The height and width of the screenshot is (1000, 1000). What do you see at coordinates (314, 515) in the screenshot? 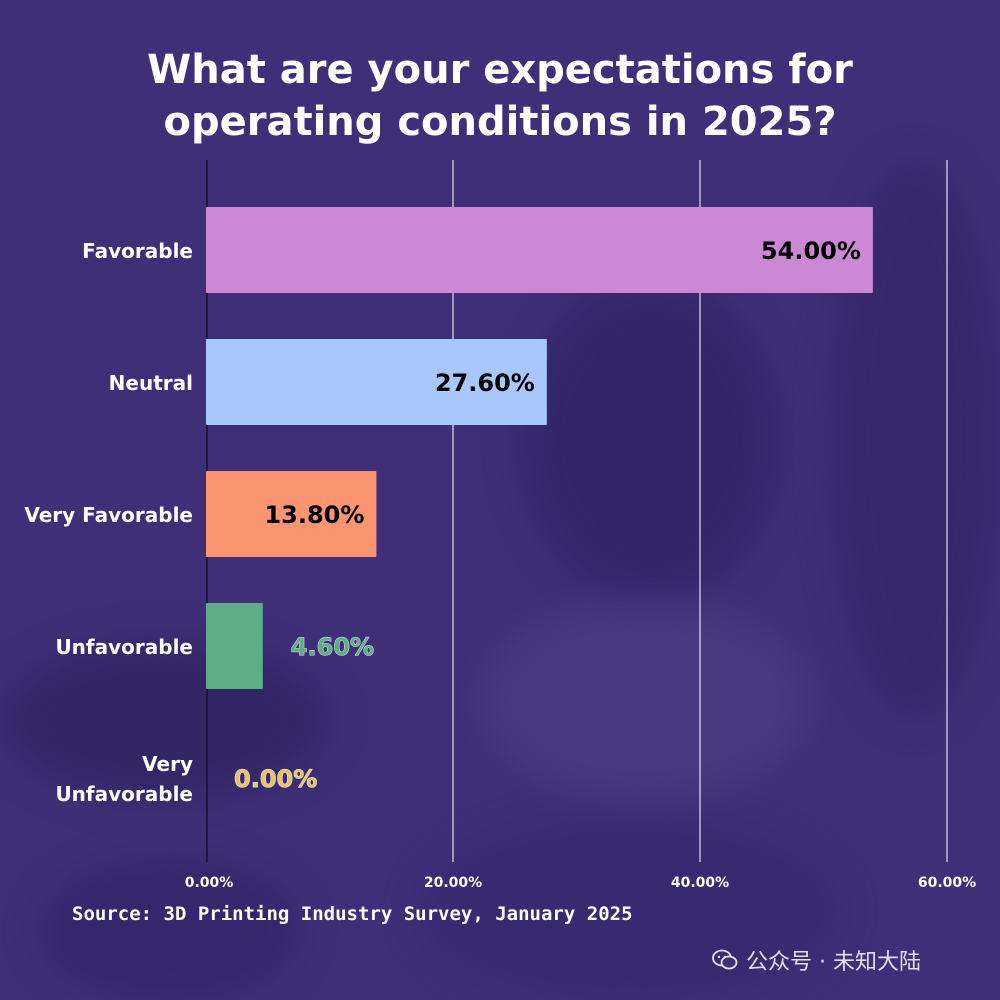
I see `data-label: 13.80%` at bounding box center [314, 515].